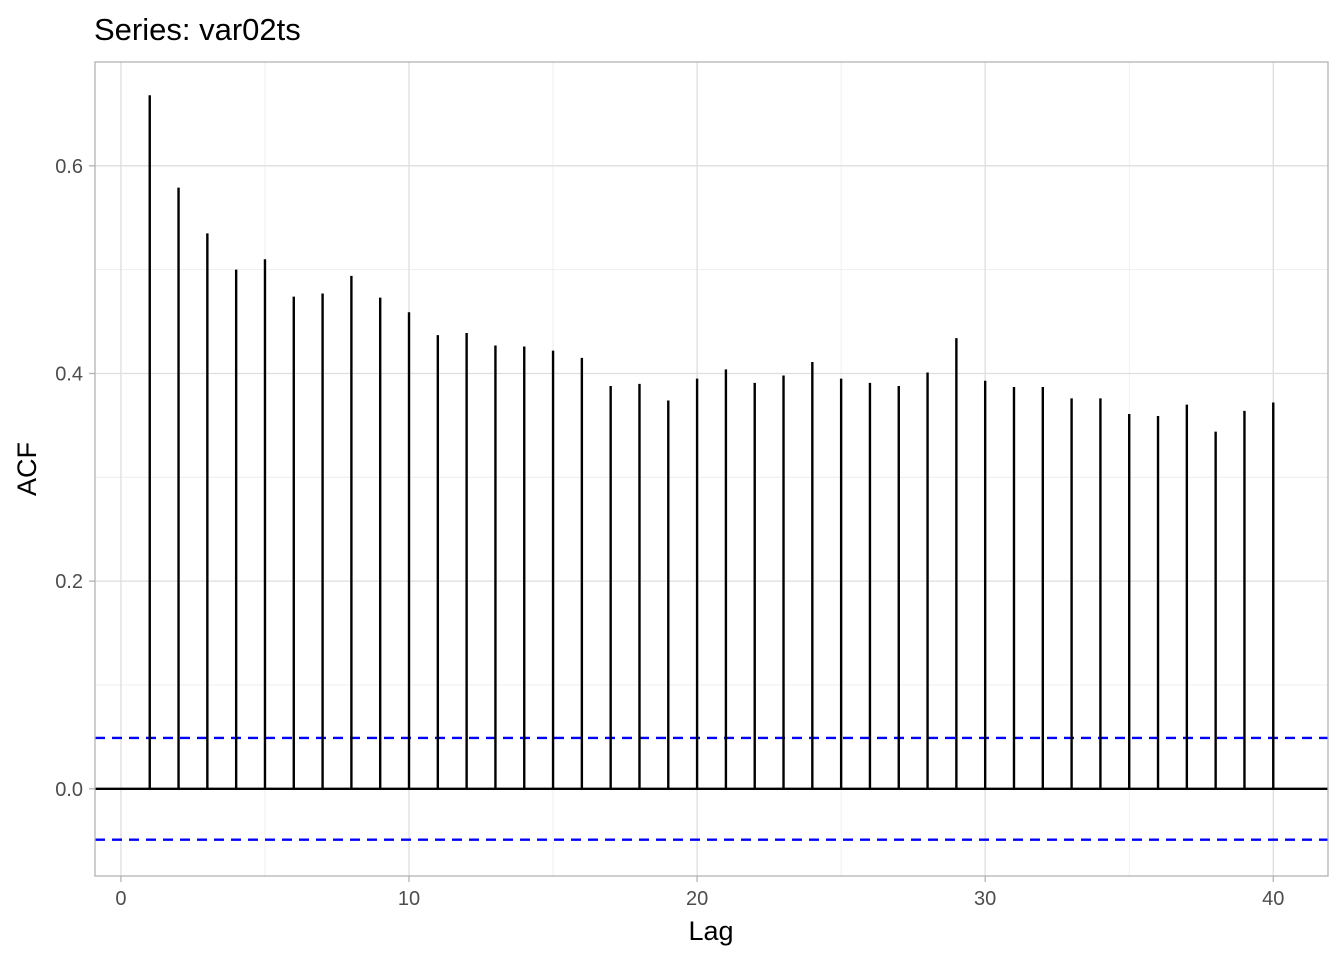 The width and height of the screenshot is (1344, 960). What do you see at coordinates (69, 374) in the screenshot?
I see `y-tick-label: 0.4` at bounding box center [69, 374].